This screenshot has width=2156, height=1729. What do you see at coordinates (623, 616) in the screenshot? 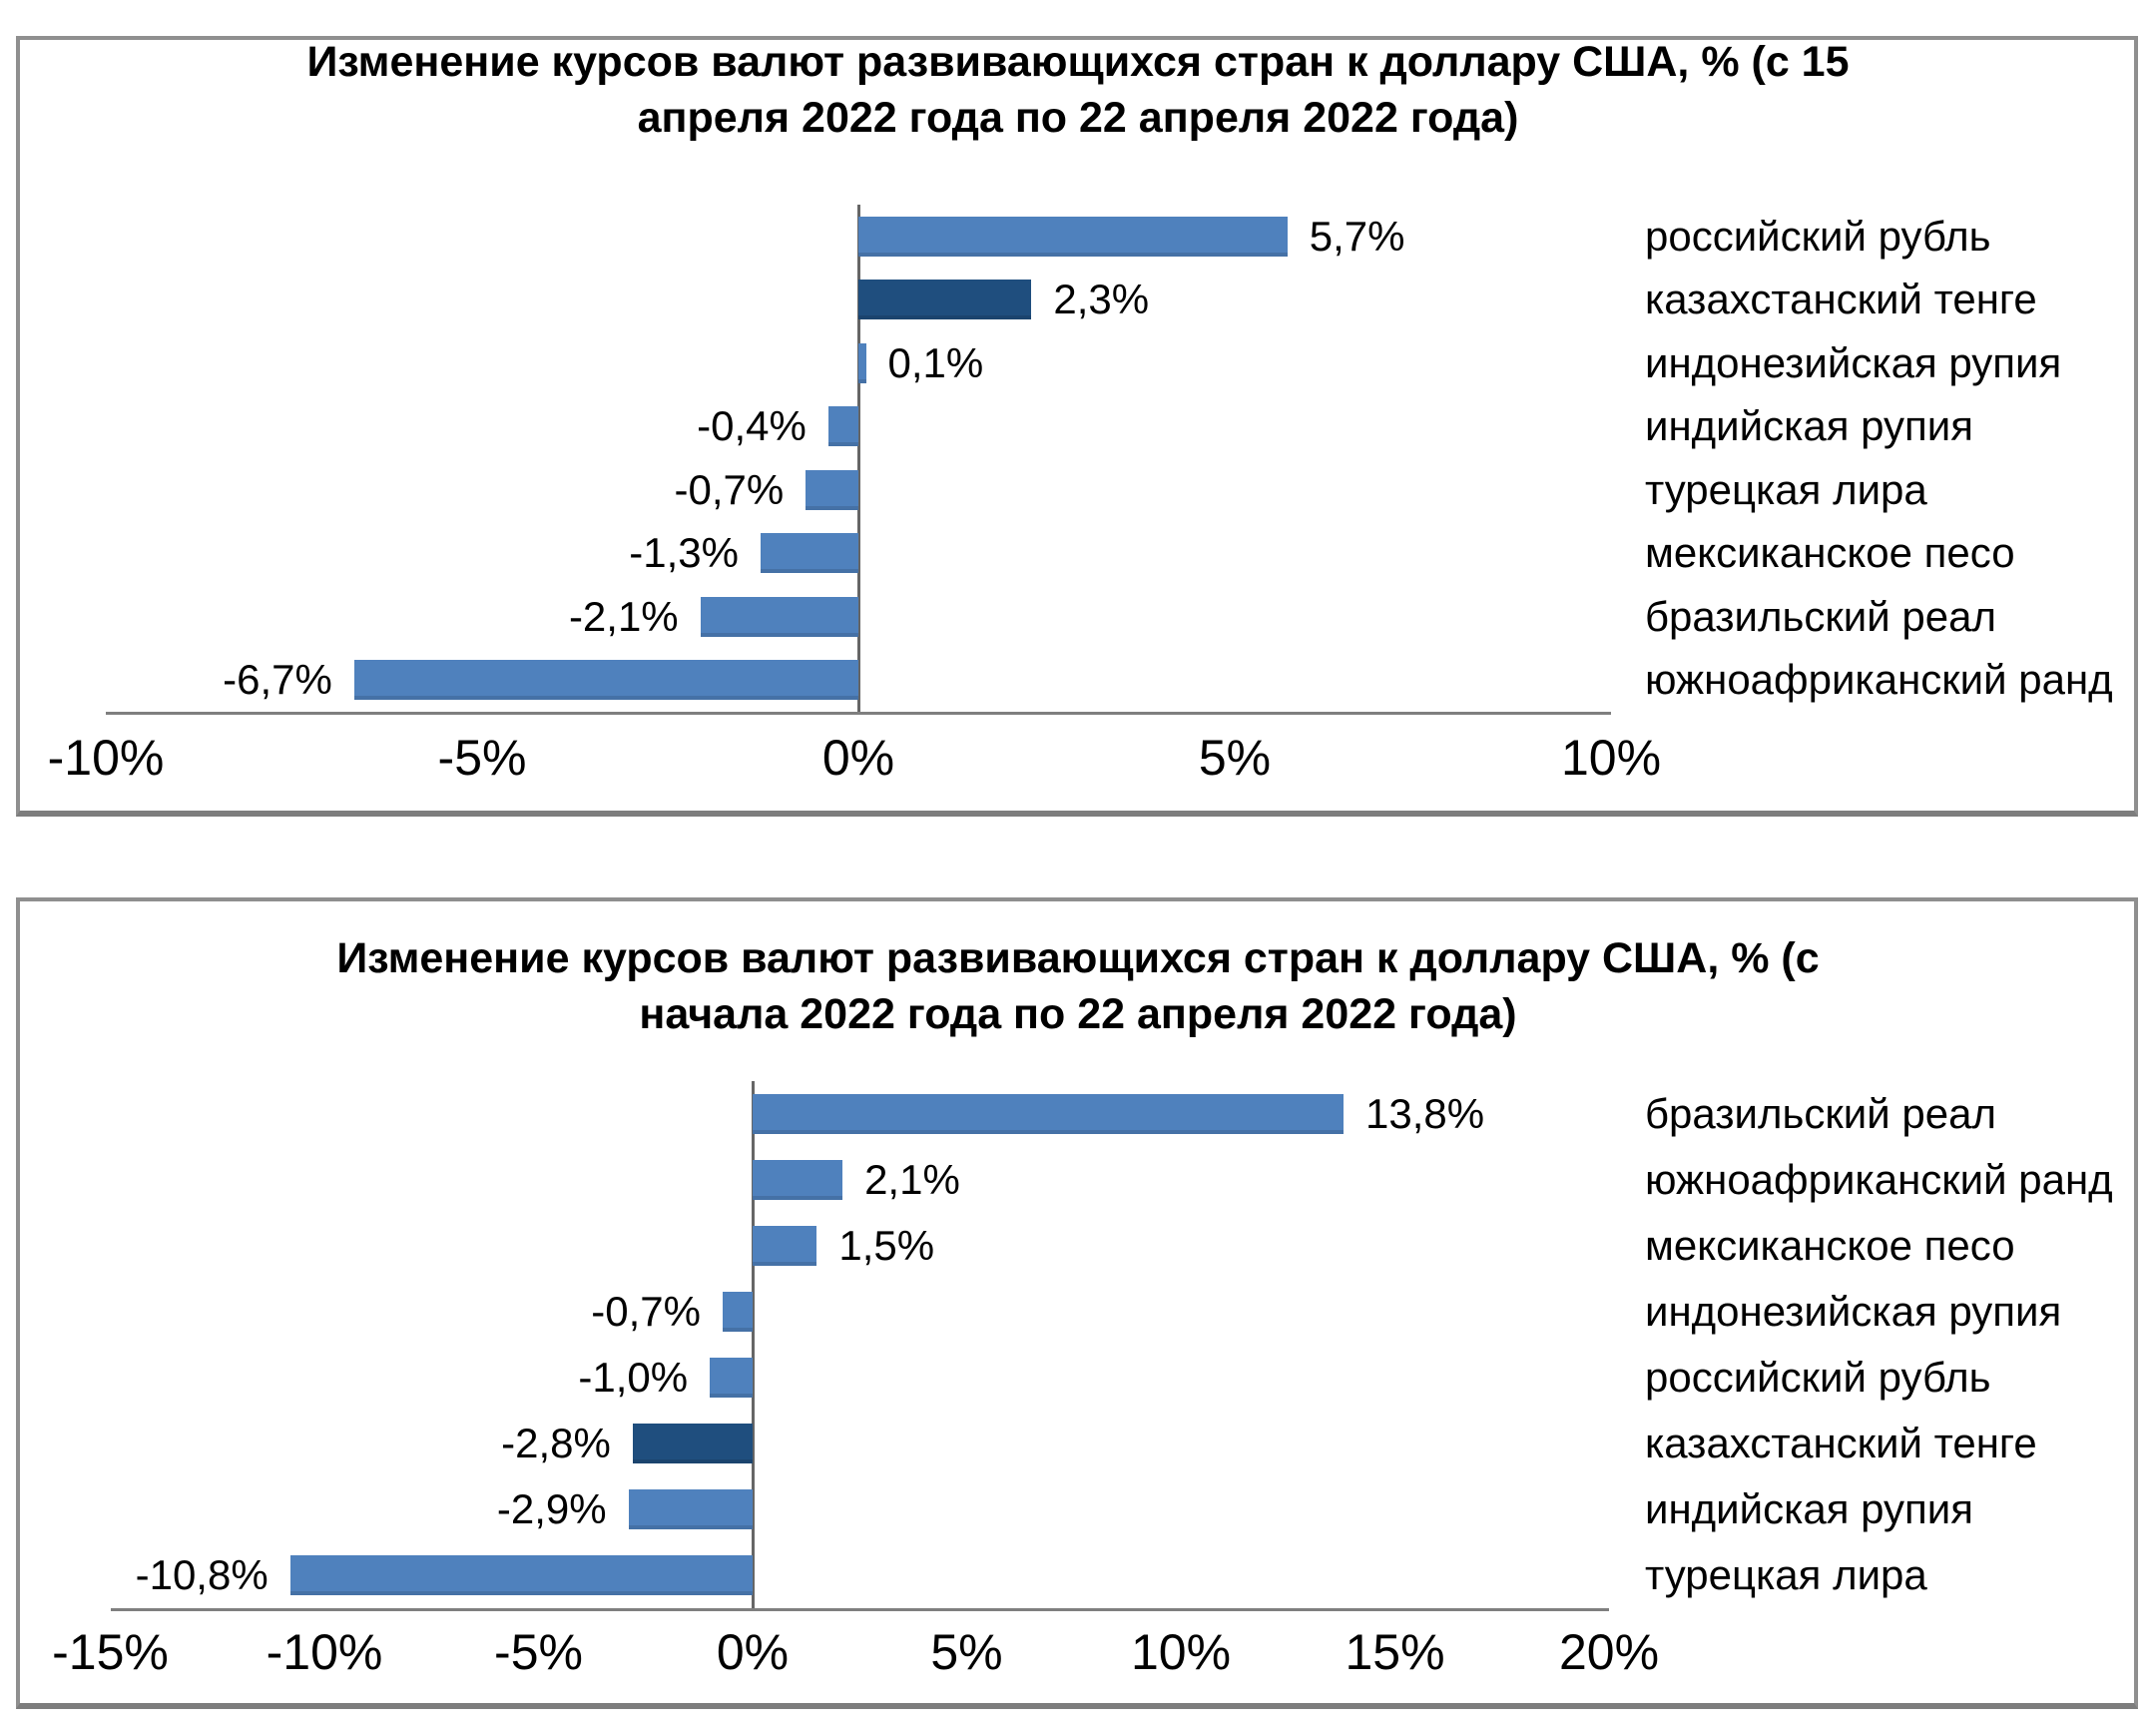
I see `bar-value-label: -2,1%` at bounding box center [623, 616].